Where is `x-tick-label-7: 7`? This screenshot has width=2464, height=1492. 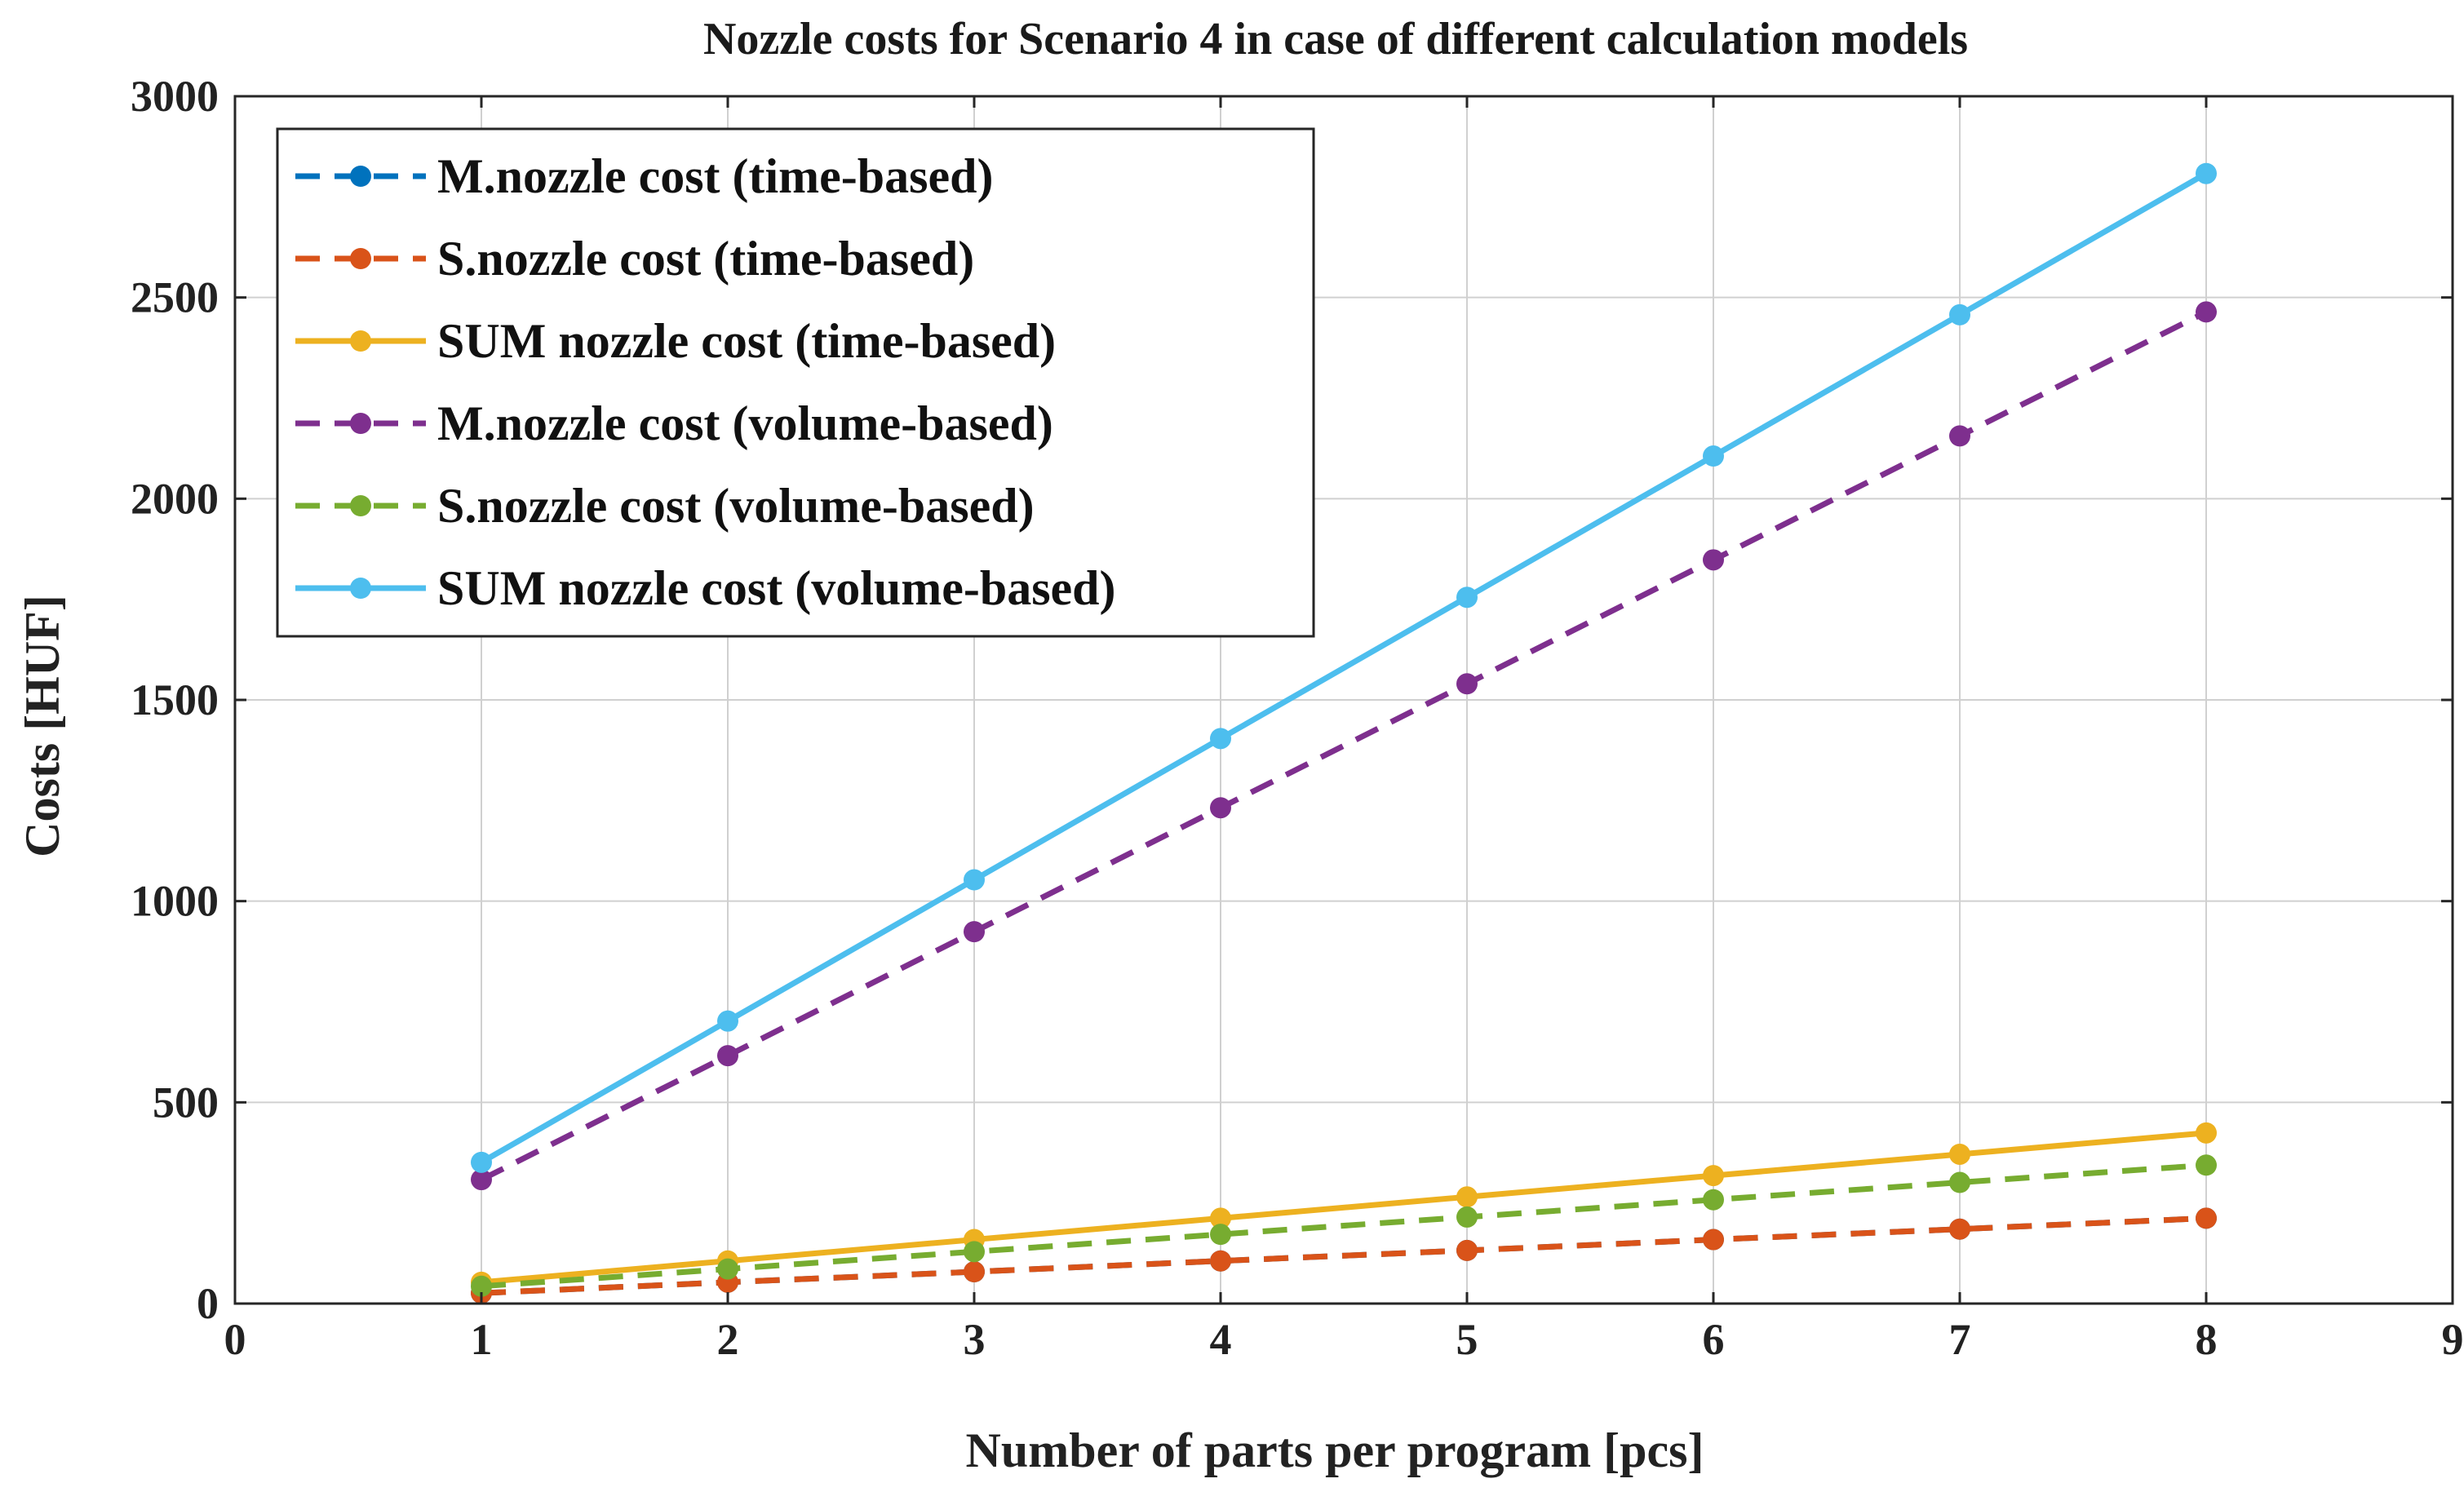
x-tick-label-7: 7 is located at coordinates (1960, 1339).